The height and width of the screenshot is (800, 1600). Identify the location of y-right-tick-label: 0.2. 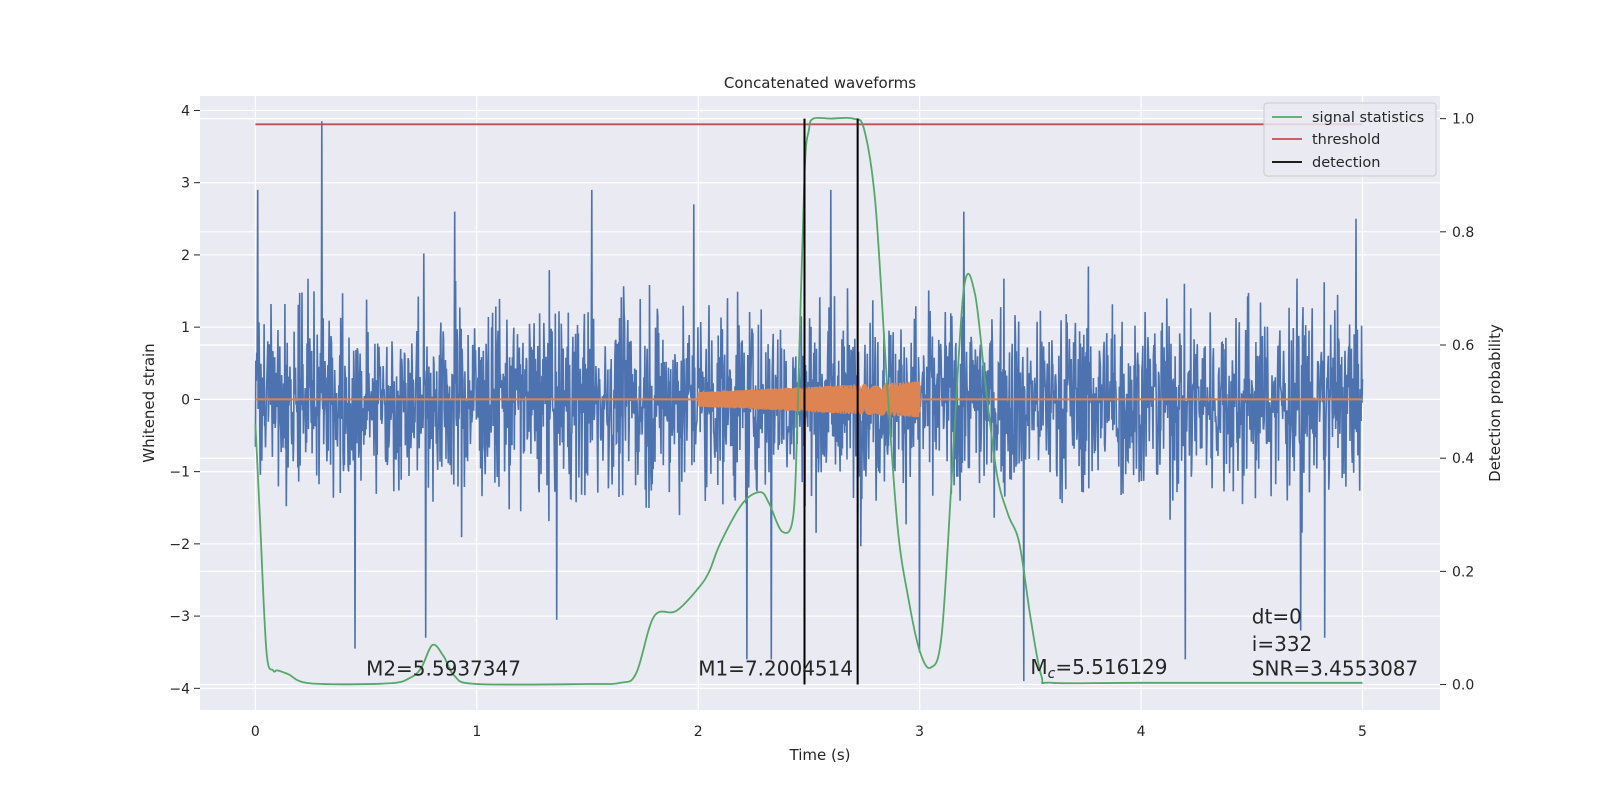
(1463, 572).